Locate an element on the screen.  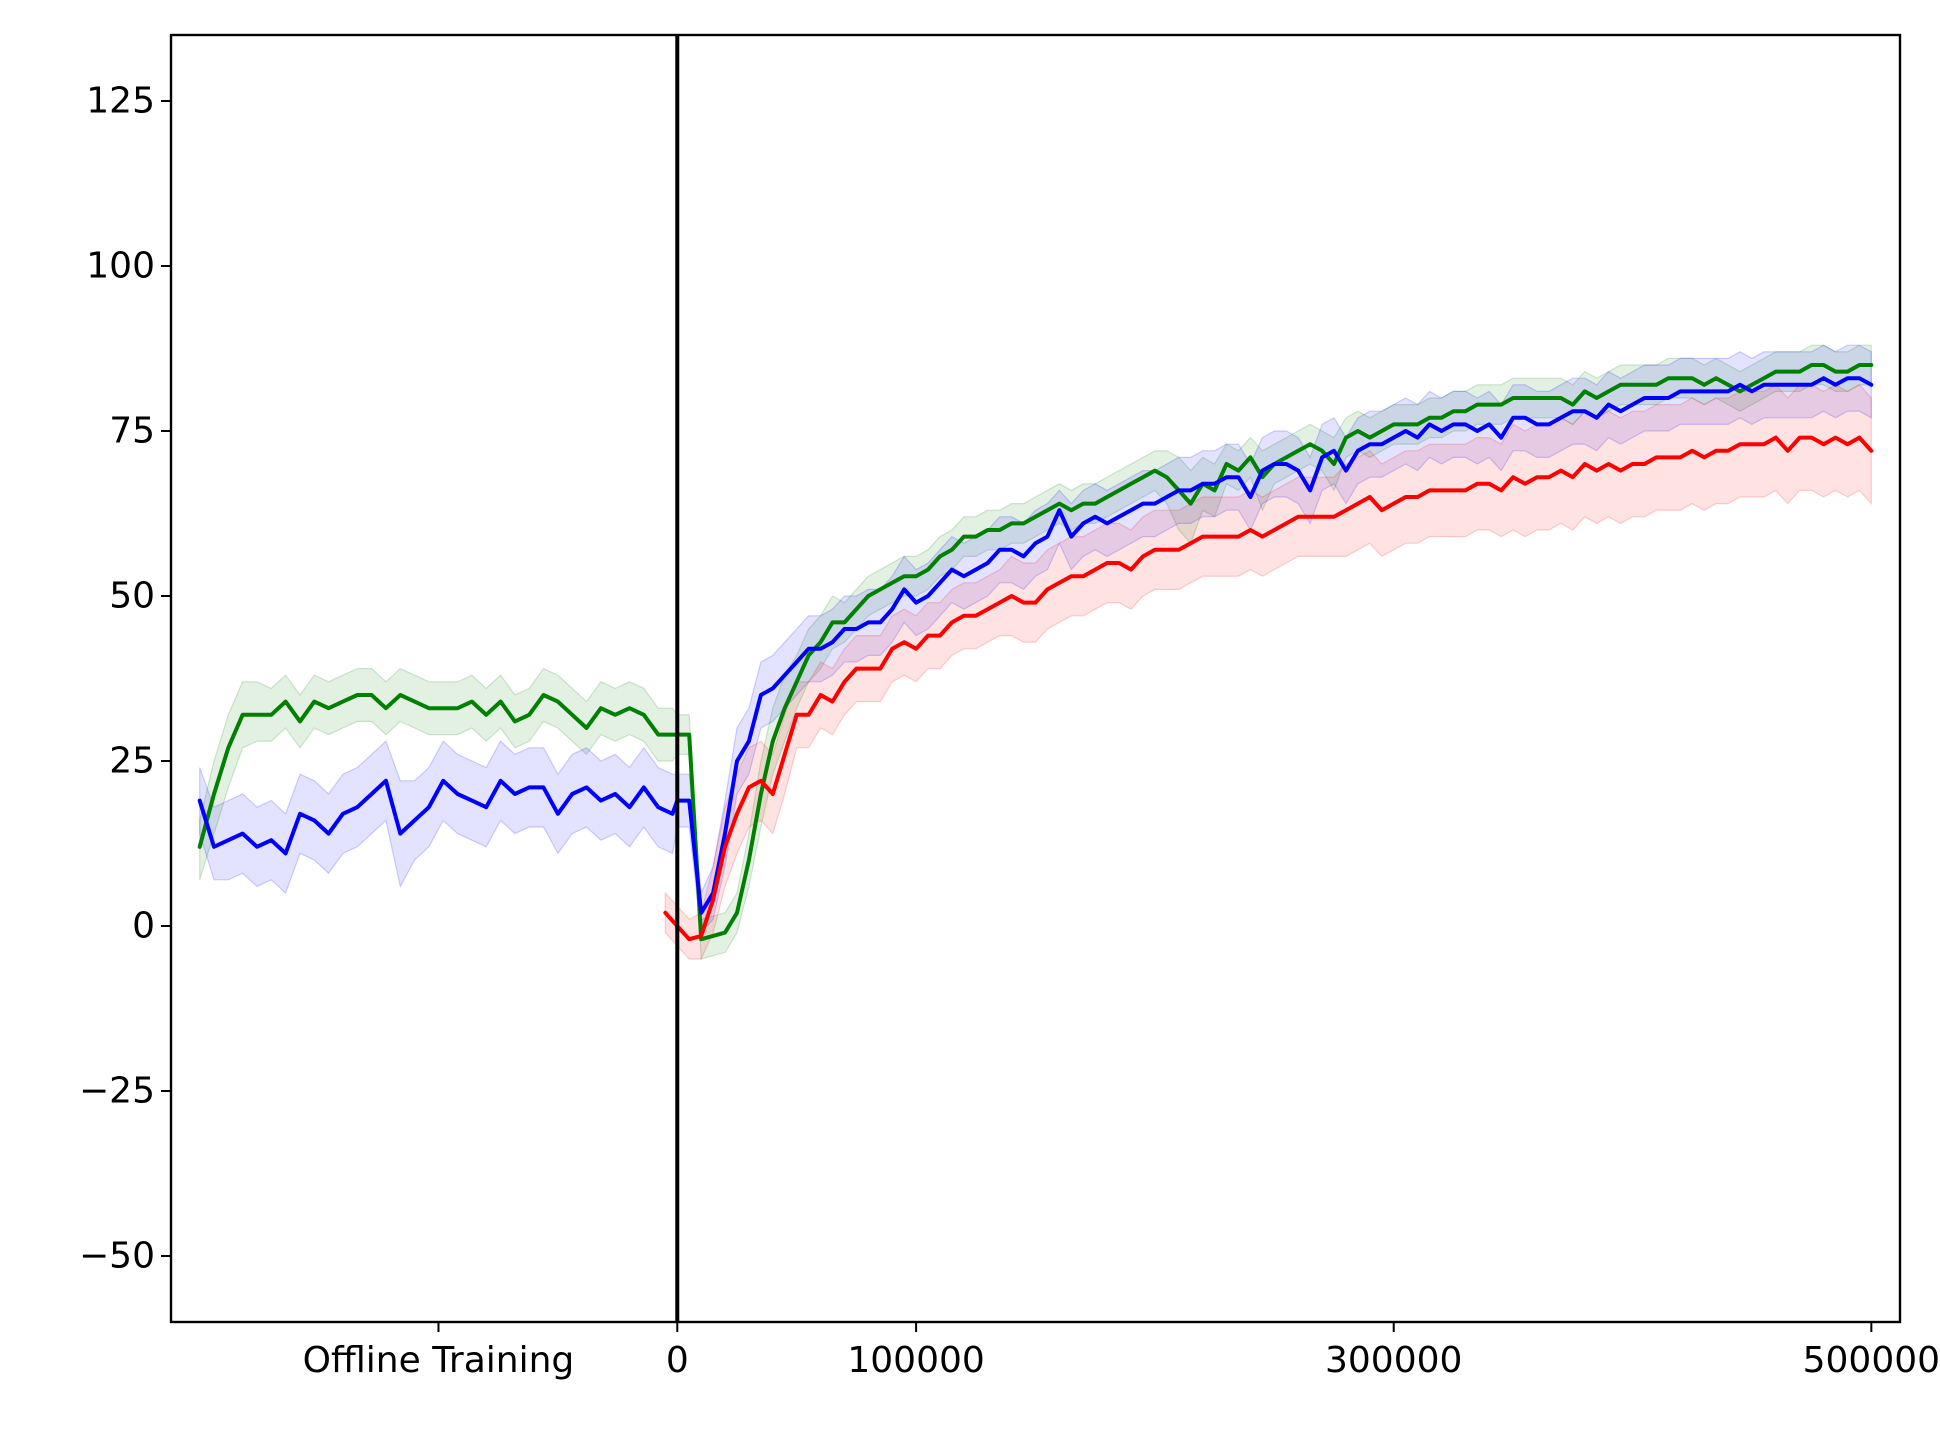
y-tick-label-1: −25 is located at coordinates (117, 1091).